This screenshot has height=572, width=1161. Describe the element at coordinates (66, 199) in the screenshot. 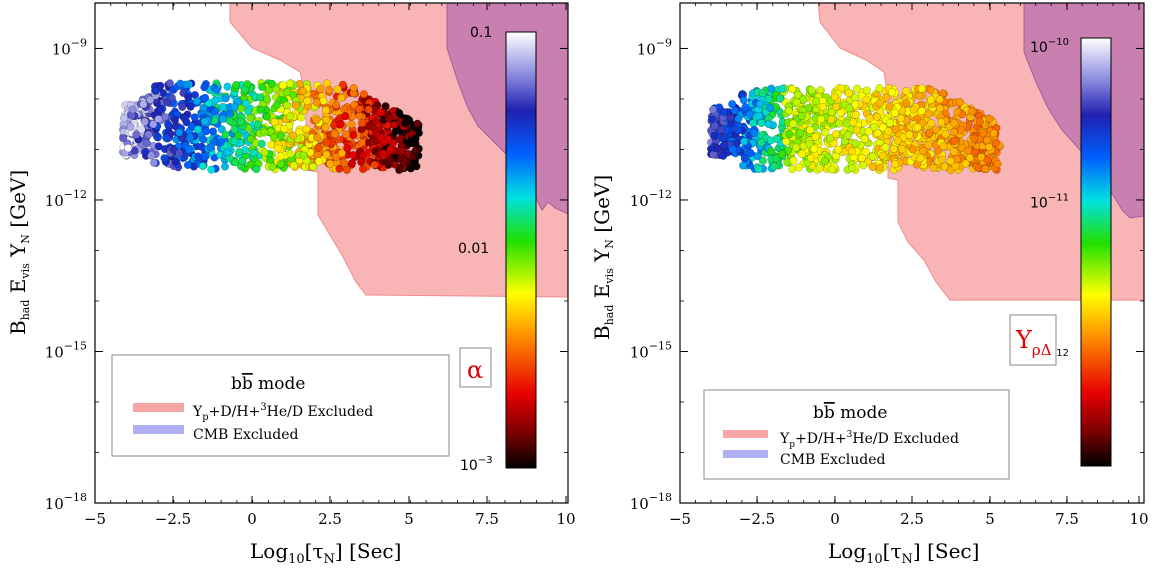

I see `ytick-label: 10−12` at that location.